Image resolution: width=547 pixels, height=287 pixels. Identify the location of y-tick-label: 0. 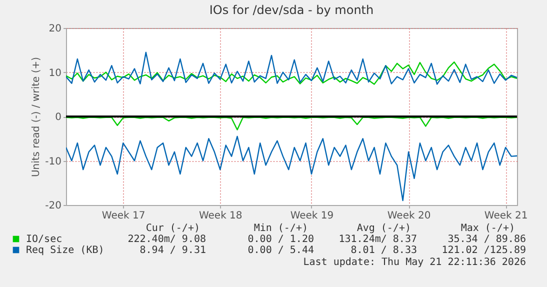
(58, 117).